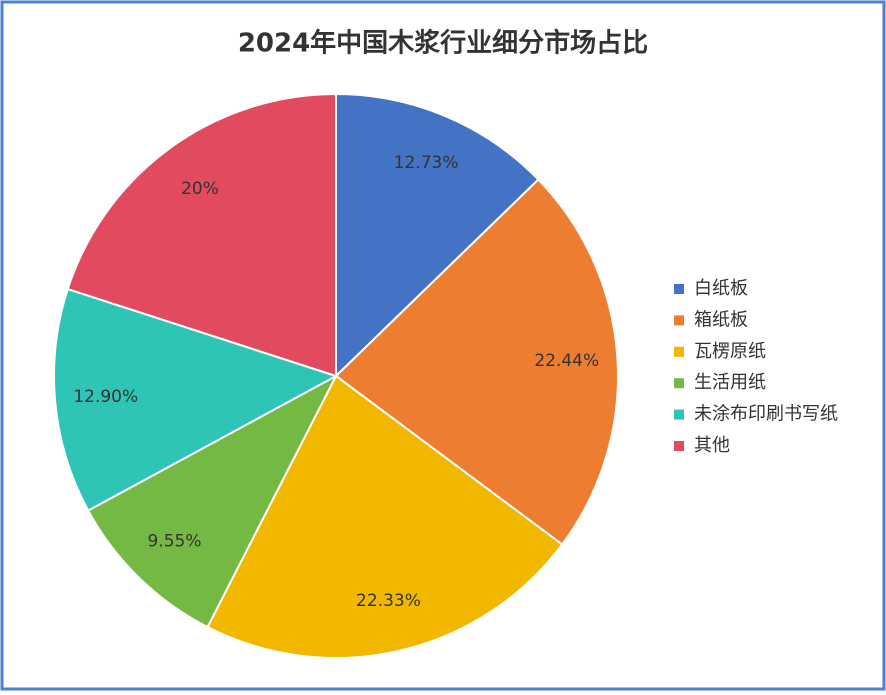 This screenshot has height=695, width=886. I want to click on data-label: 9.55%, so click(174, 541).